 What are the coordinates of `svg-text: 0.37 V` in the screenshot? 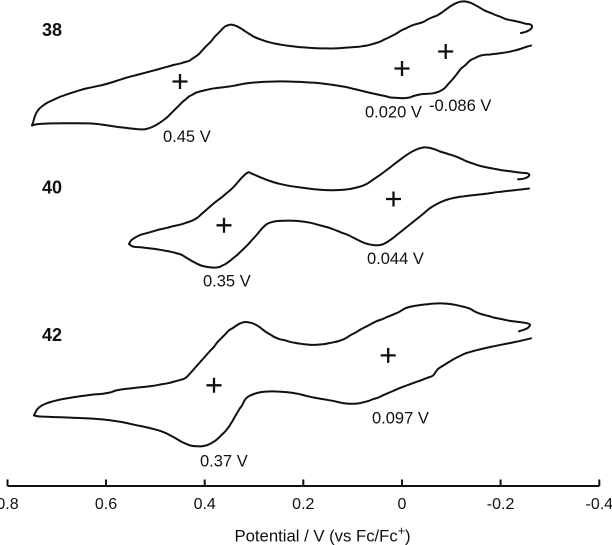 It's located at (224, 462).